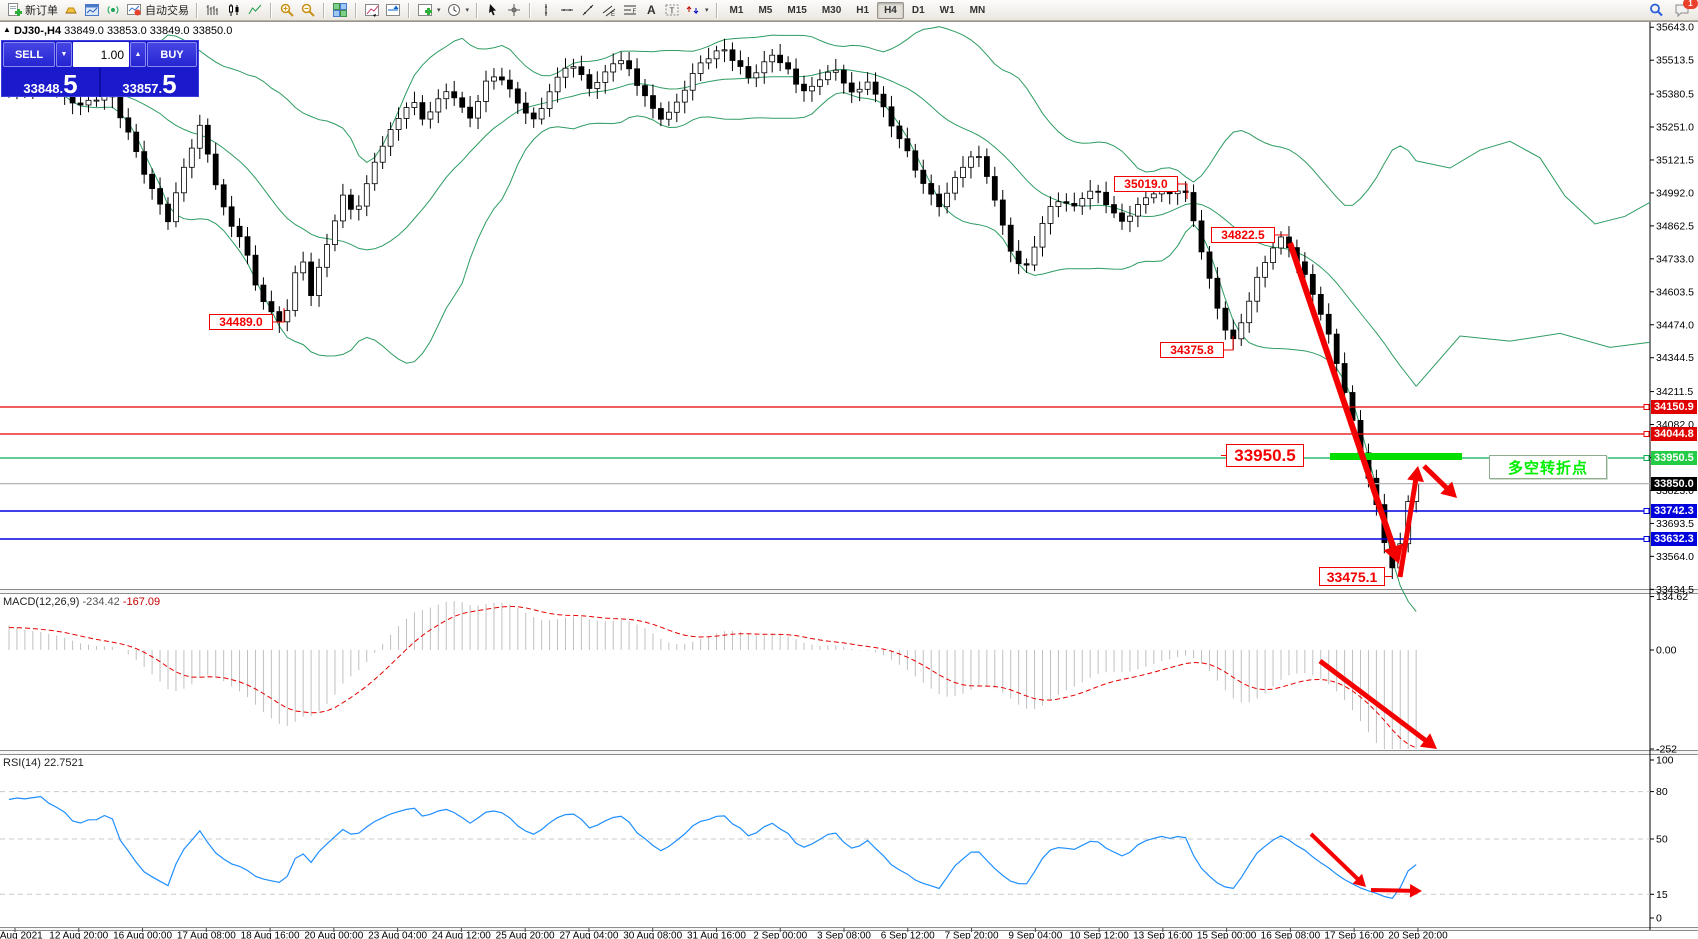 The image size is (1698, 939). I want to click on indicator-window-button, so click(372, 10).